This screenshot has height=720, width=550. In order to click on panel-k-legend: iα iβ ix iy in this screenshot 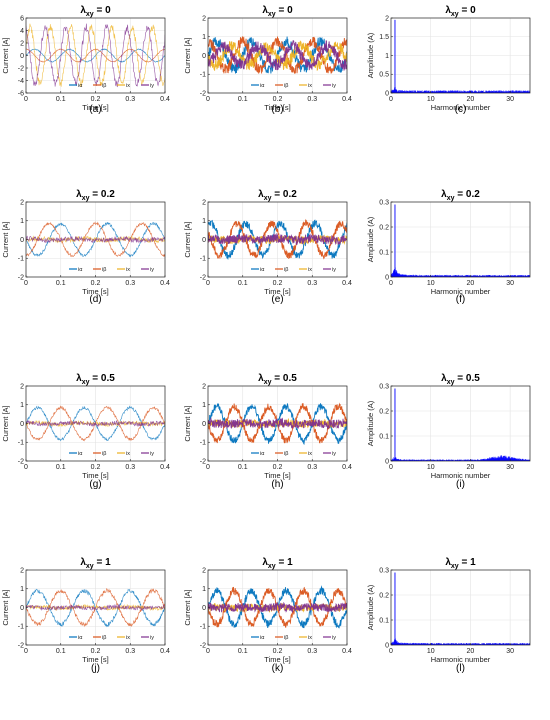, I will do `click(293, 638)`.